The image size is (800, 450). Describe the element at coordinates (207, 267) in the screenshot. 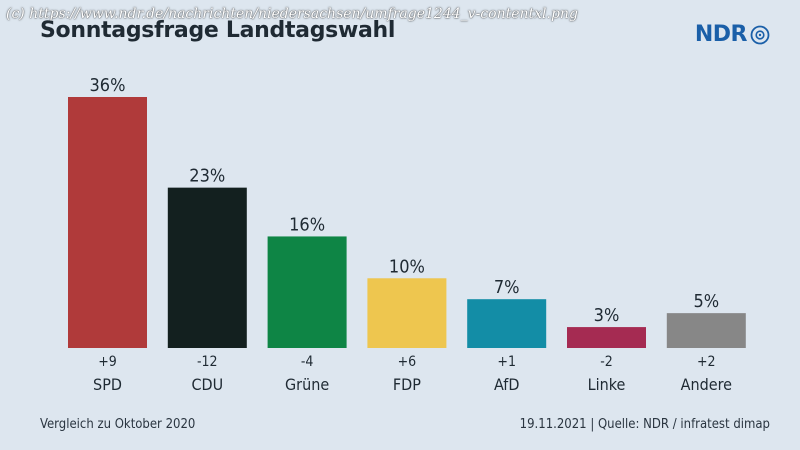

I see `bar-cdu` at that location.